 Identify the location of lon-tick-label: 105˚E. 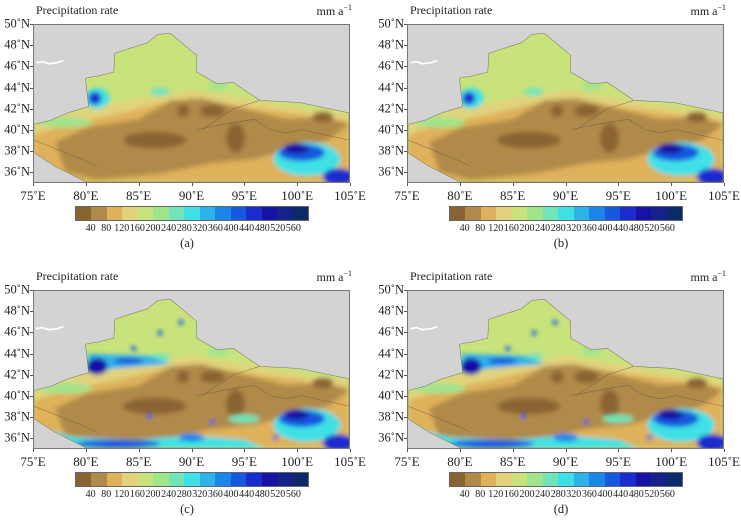
(724, 195).